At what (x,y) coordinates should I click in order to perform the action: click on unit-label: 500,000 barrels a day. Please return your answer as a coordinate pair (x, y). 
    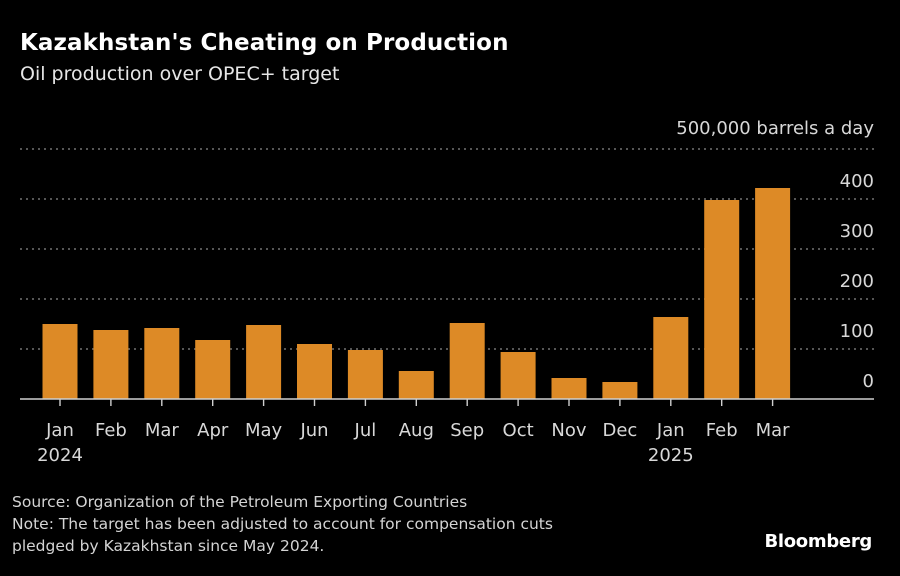
    Looking at the image, I should click on (775, 128).